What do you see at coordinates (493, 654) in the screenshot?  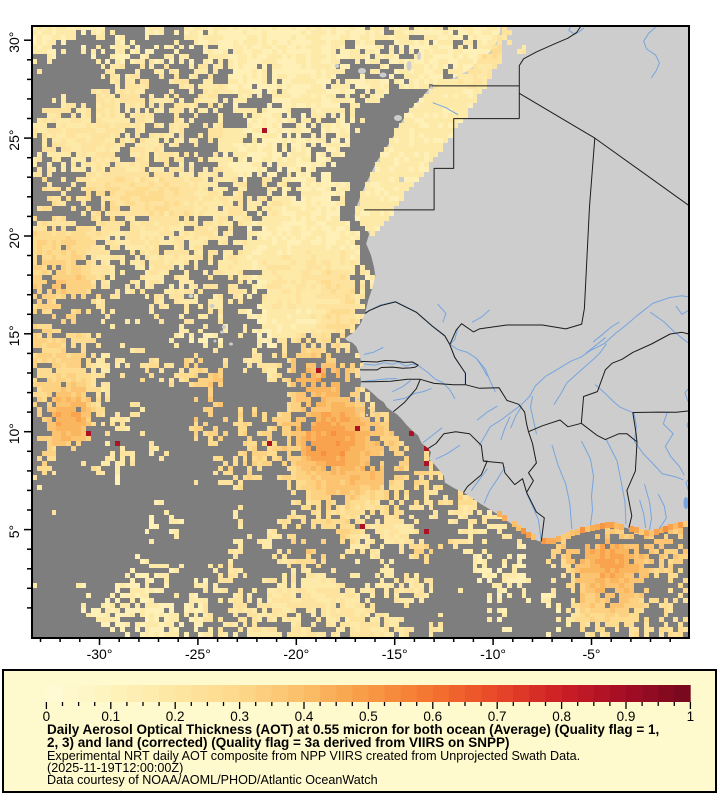 I see `svg-text: -10°` at bounding box center [493, 654].